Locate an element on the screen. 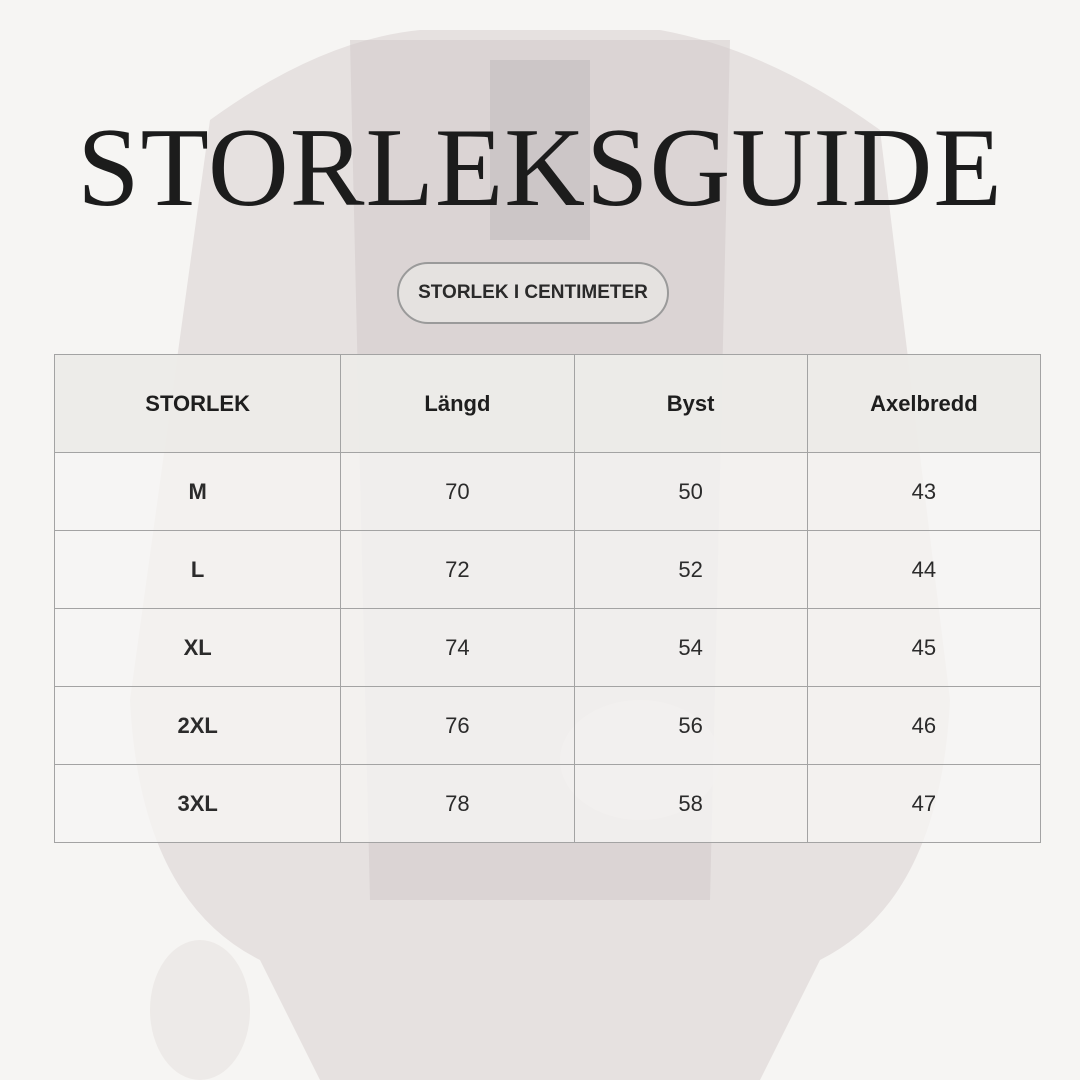  page-title: STORLEKSGUIDE is located at coordinates (540, 168).